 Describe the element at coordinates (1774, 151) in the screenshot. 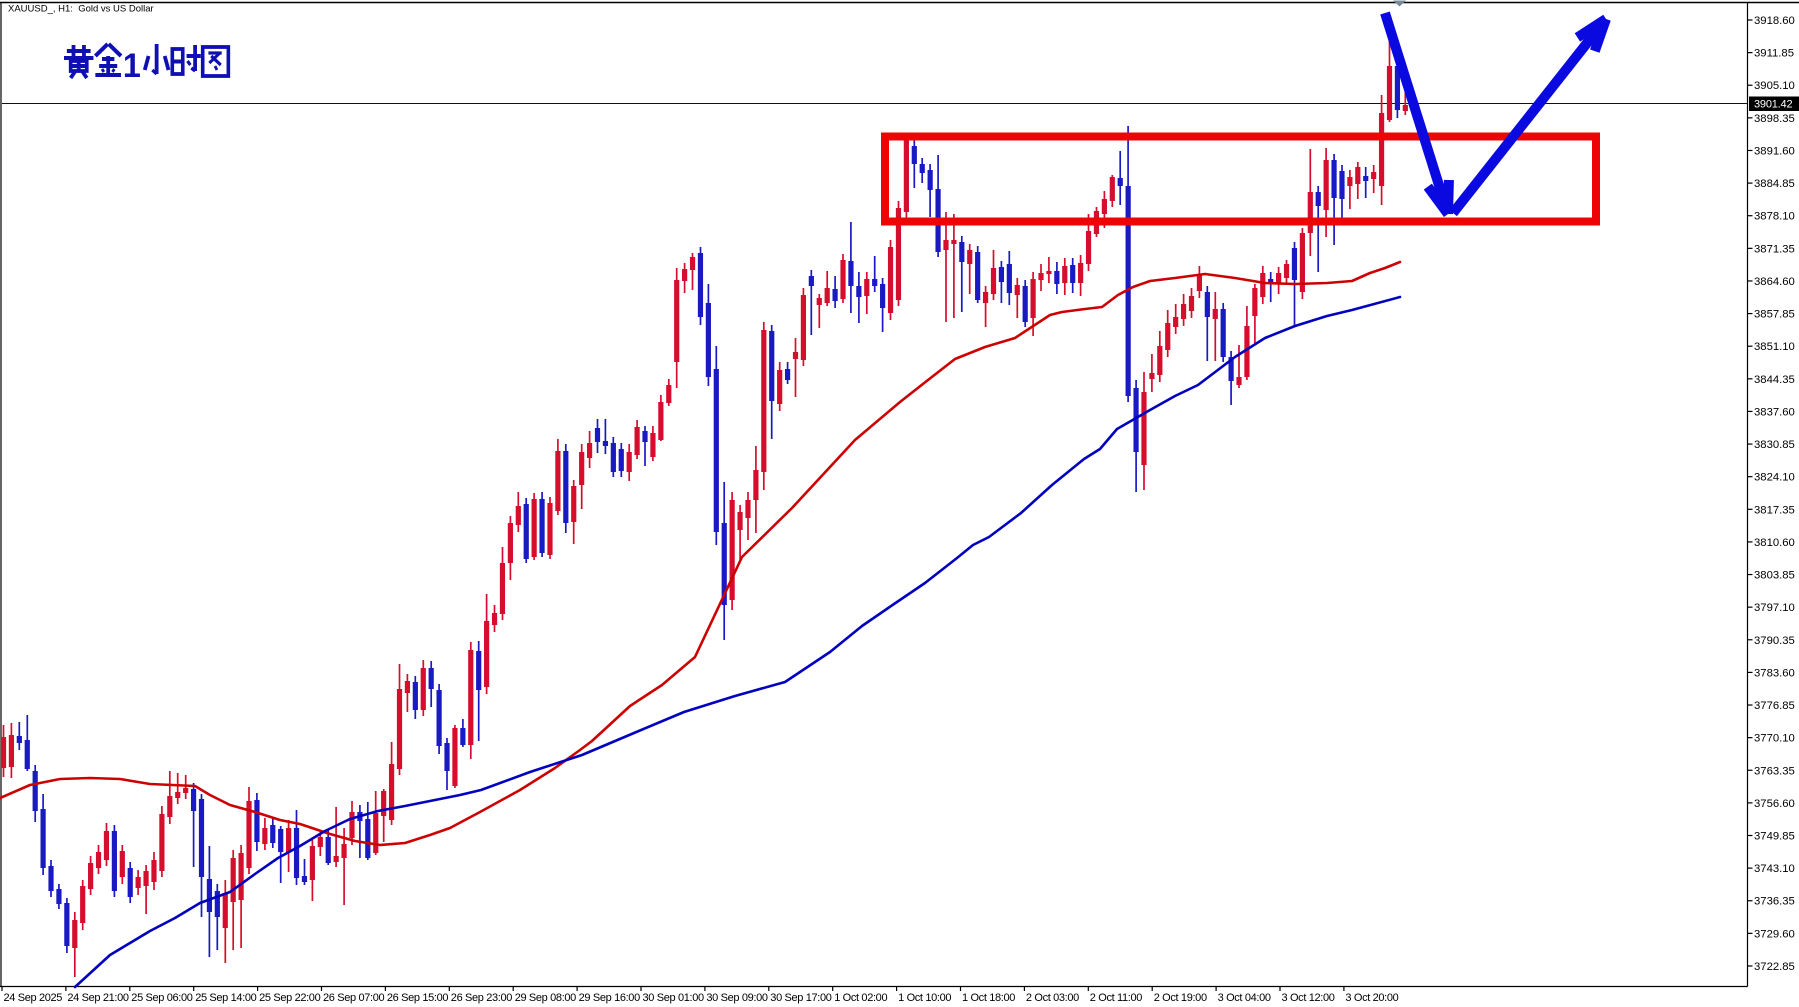

I see `svg-text: 3891.60` at that location.